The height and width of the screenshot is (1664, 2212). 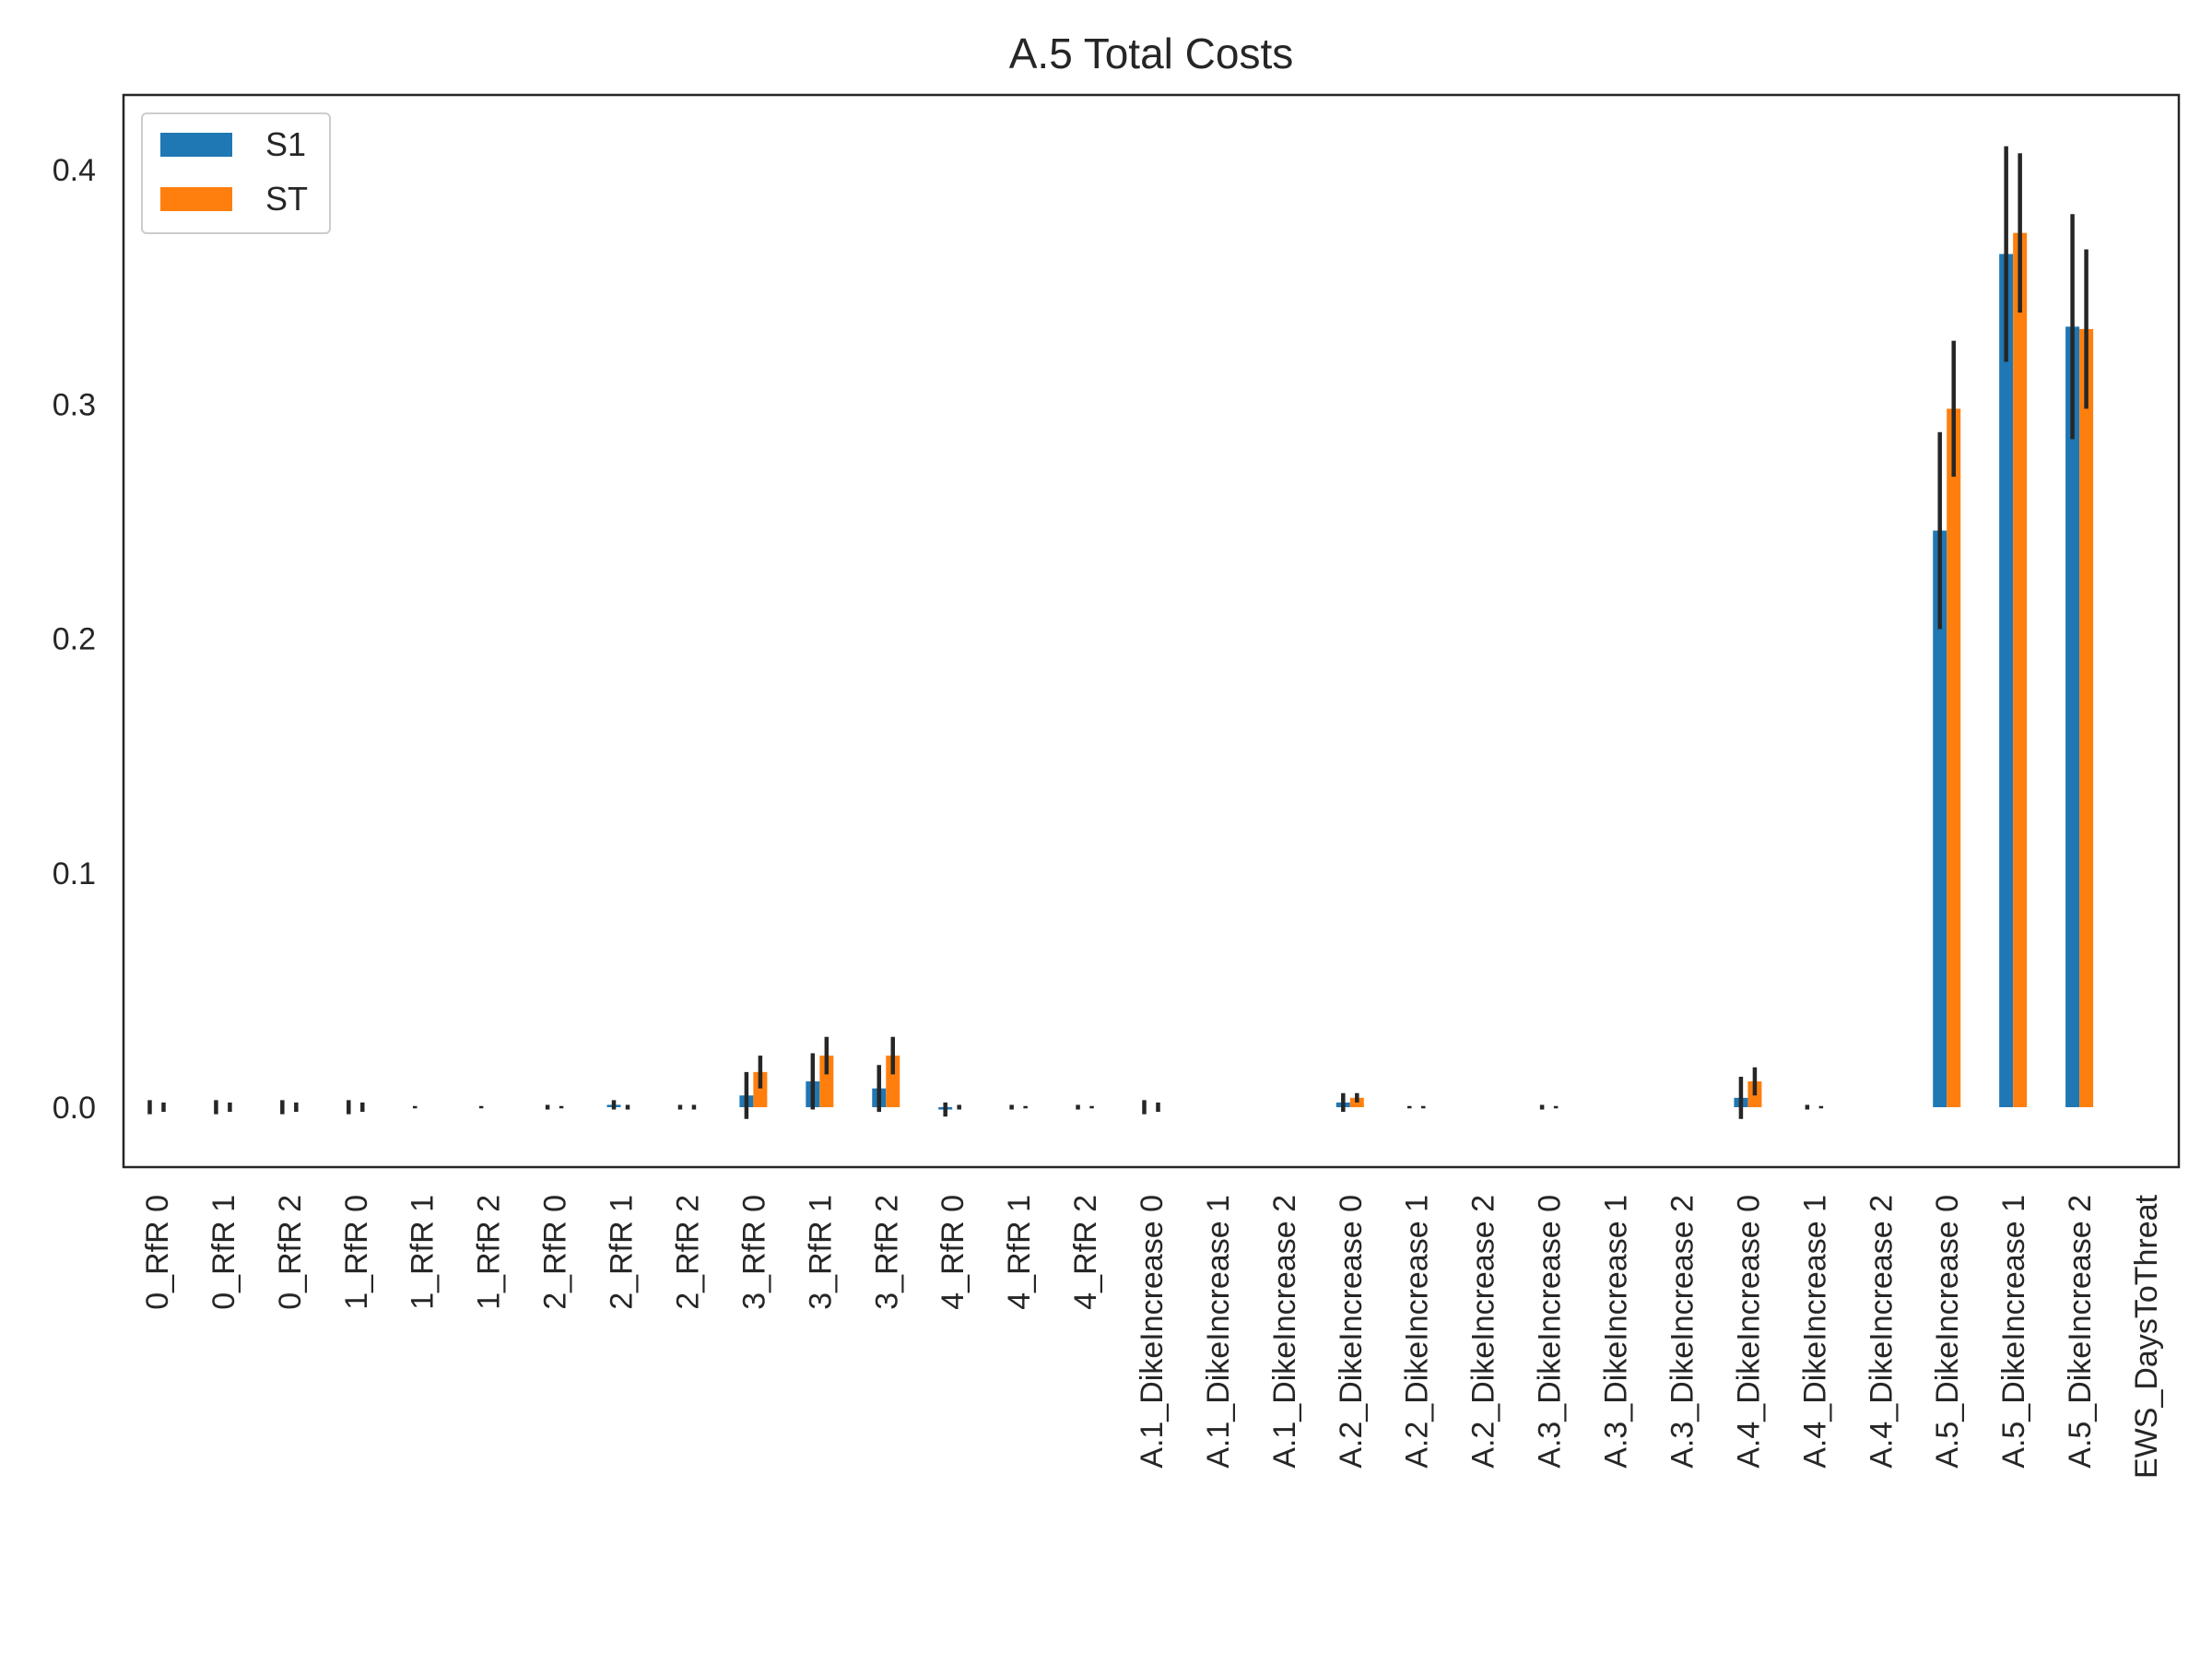 What do you see at coordinates (886, 1252) in the screenshot?
I see `x-tick-label: 3_RfR 2` at bounding box center [886, 1252].